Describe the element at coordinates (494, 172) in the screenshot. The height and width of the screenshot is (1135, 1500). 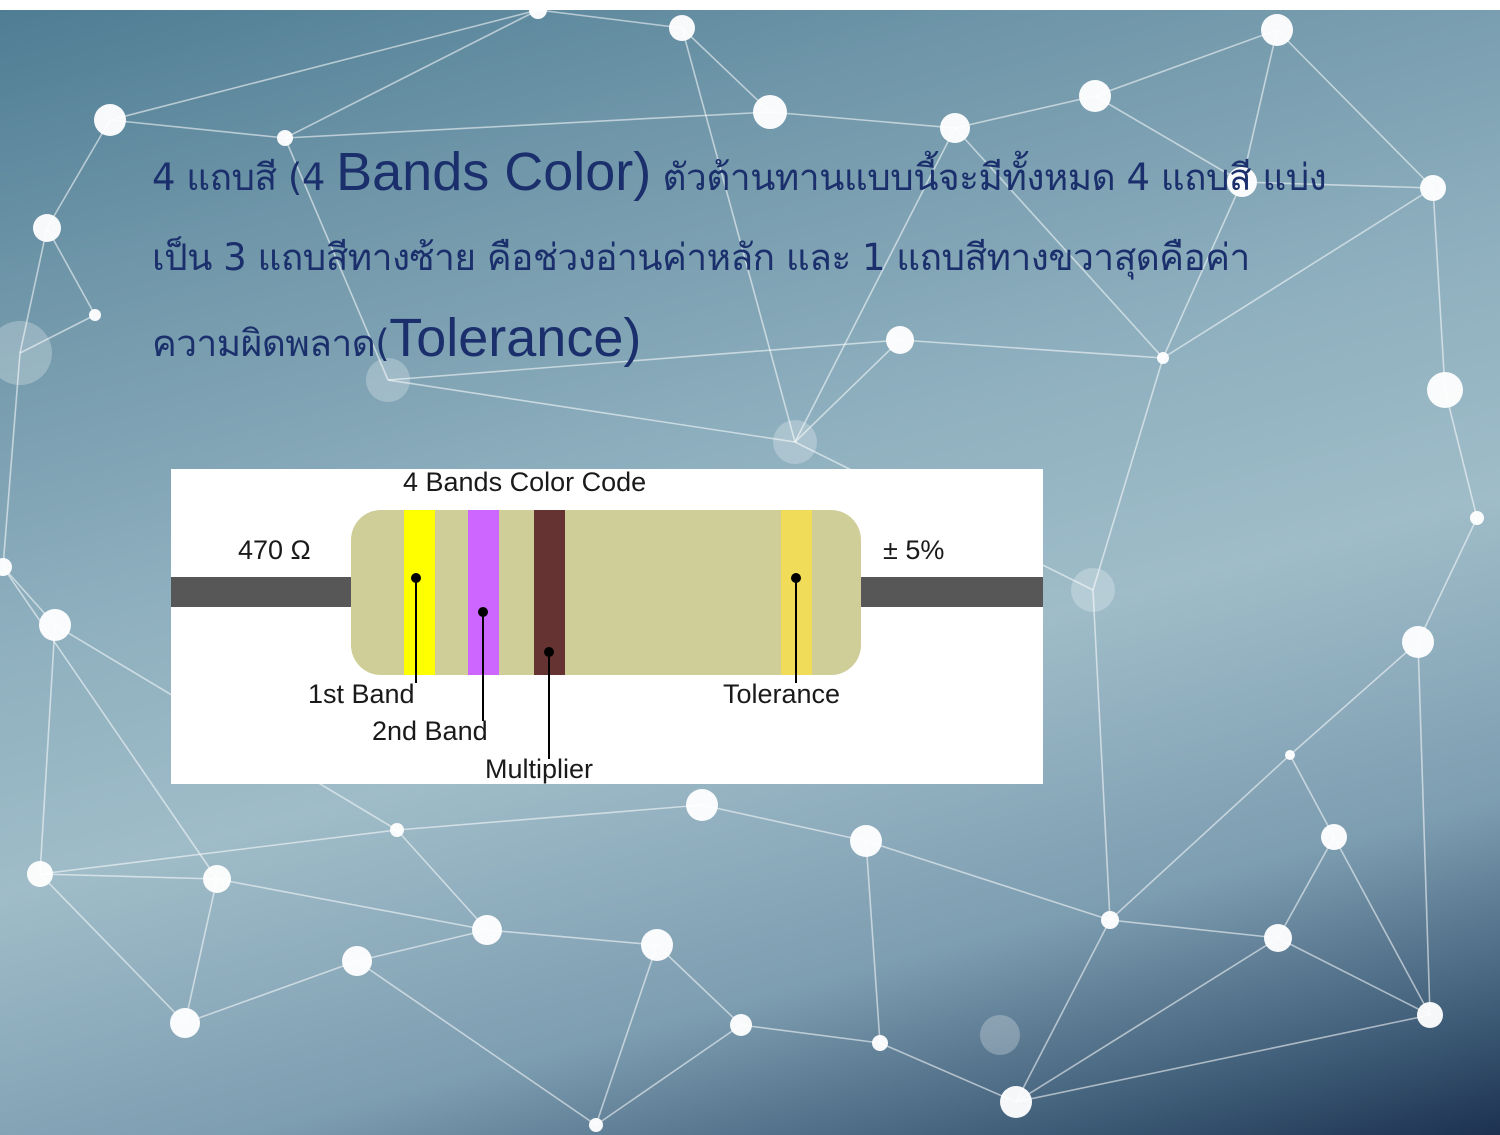
I see `headline-bands-color: Bands Color)` at that location.